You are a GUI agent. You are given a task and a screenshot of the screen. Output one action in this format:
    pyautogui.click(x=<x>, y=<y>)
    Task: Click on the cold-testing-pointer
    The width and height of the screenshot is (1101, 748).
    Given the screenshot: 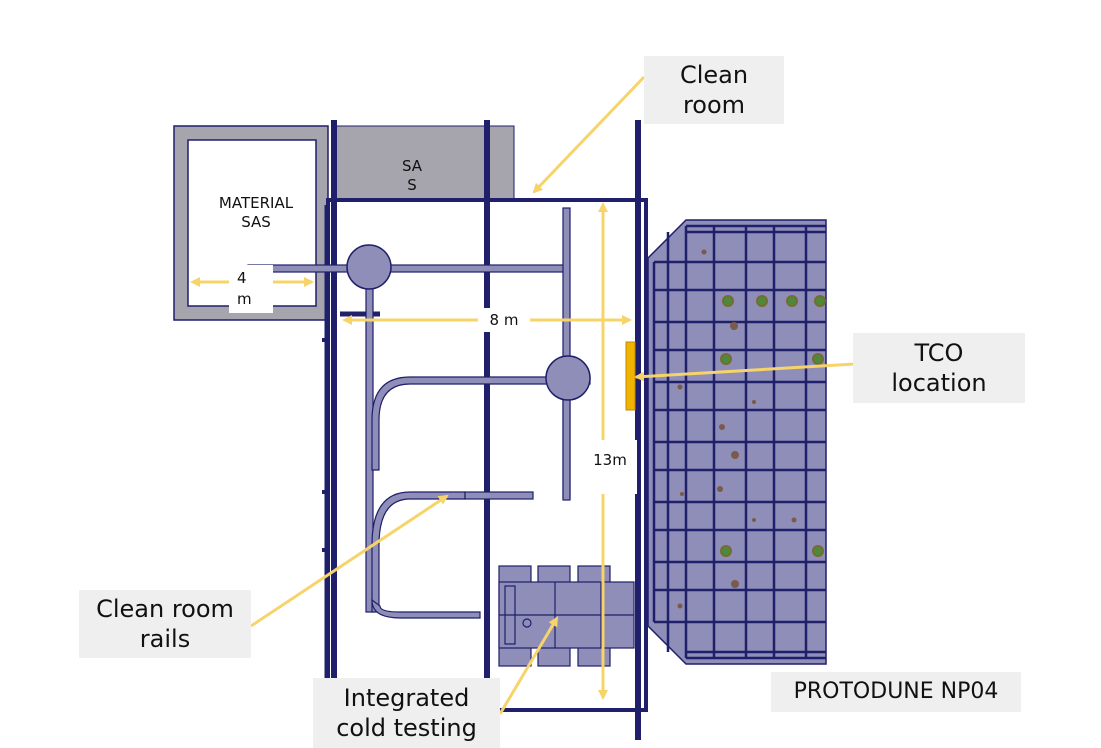 What is the action you would take?
    pyautogui.click(x=528, y=665)
    